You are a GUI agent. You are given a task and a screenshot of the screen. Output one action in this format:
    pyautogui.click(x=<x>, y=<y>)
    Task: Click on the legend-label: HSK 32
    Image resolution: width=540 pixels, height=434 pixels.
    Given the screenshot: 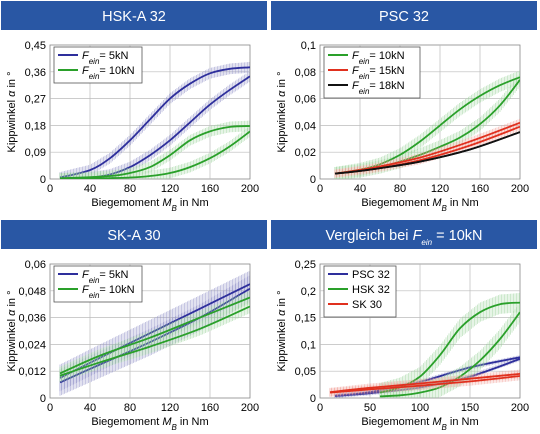 What is the action you would take?
    pyautogui.click(x=371, y=290)
    